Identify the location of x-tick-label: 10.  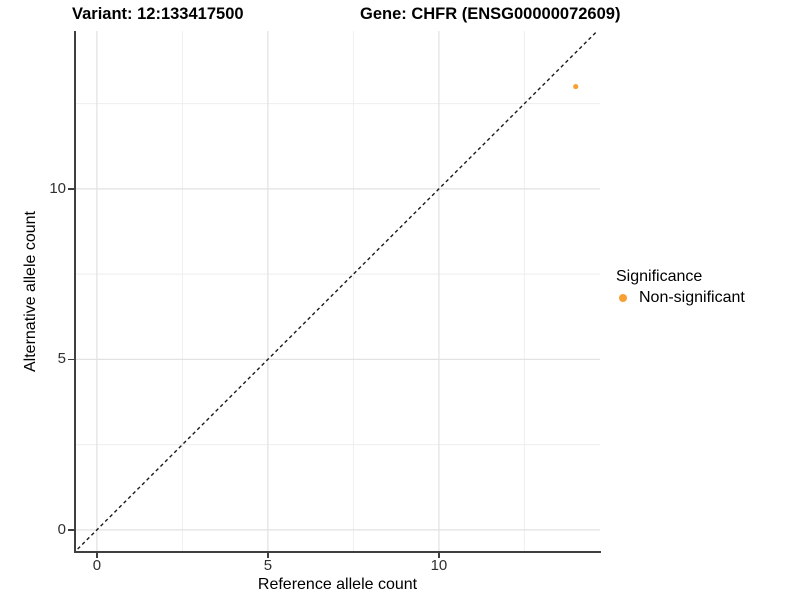
(439, 565).